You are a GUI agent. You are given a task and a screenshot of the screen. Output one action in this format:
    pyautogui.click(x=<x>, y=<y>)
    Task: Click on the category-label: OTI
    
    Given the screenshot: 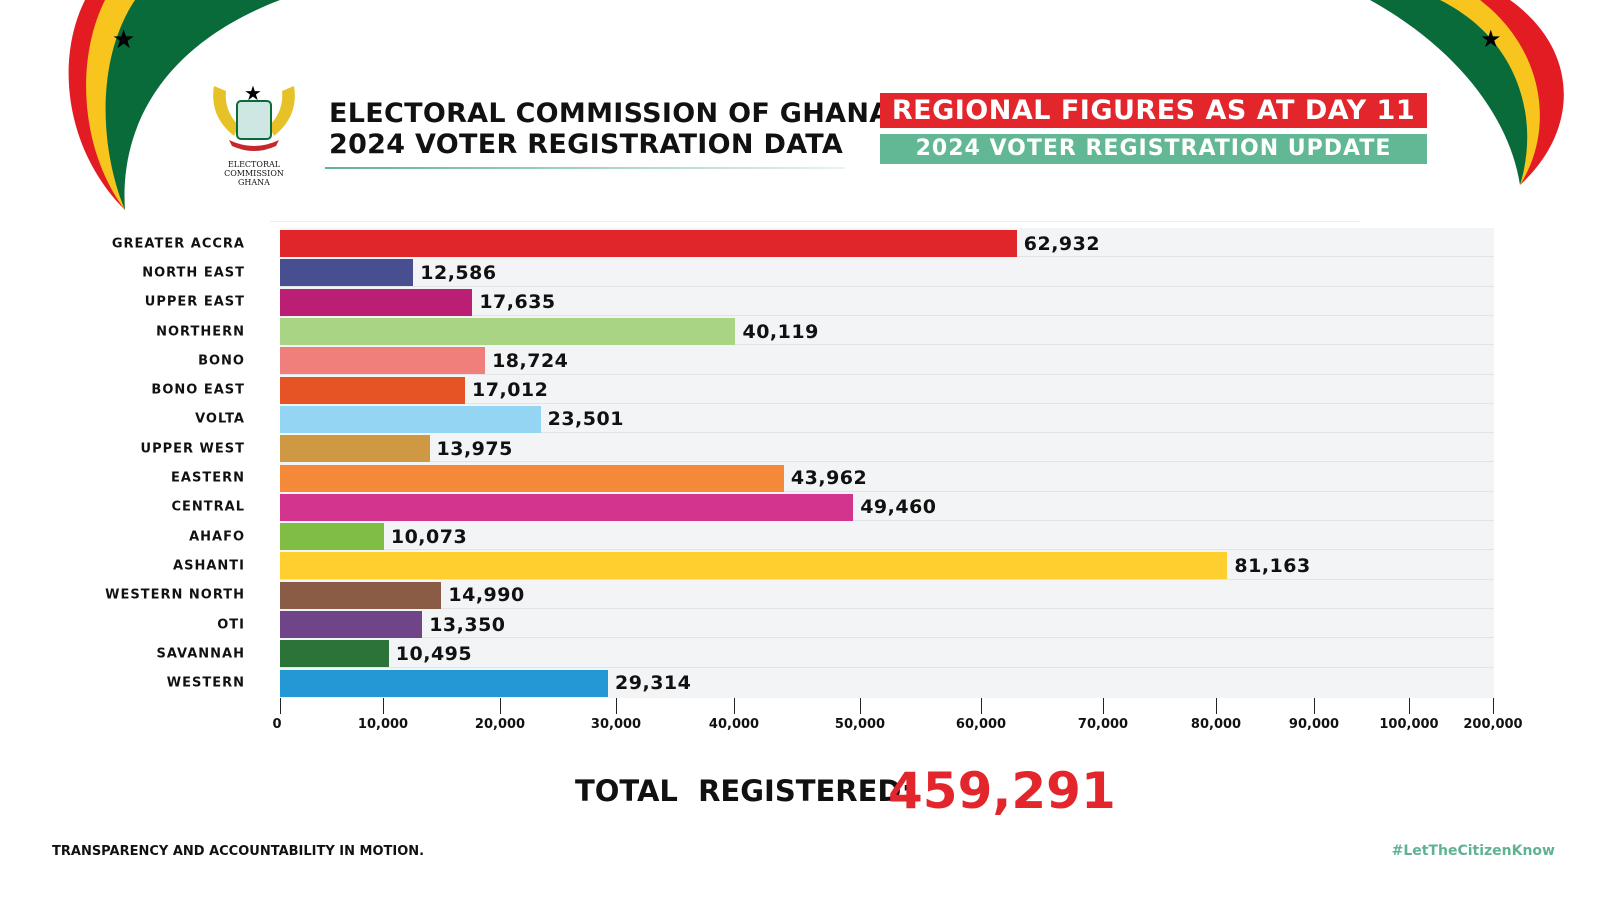 What is the action you would take?
    pyautogui.click(x=231, y=625)
    